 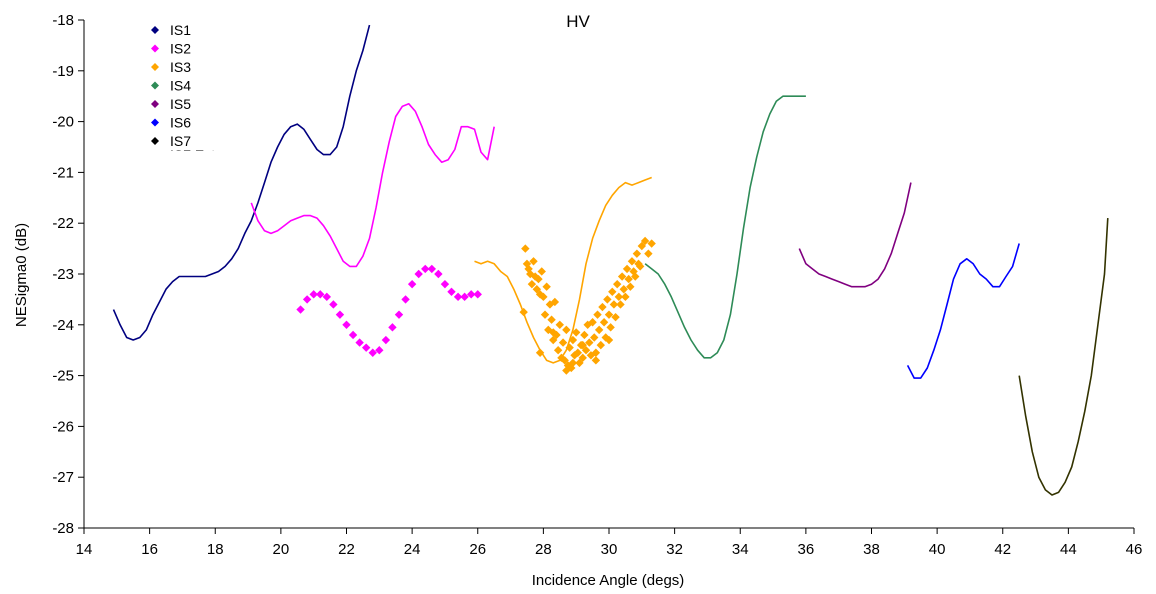 I want to click on series-line-is7, so click(x=1063, y=357).